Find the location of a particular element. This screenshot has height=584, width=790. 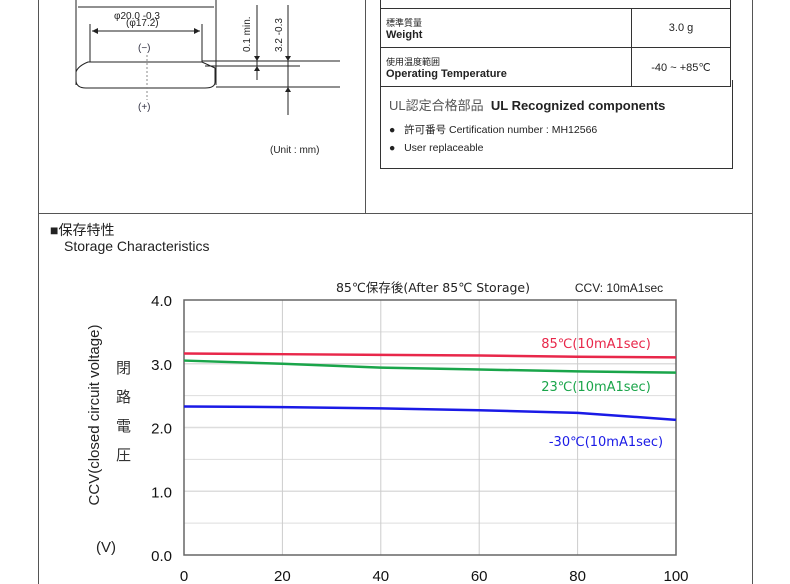

inner-diameter-label: (φ17.2) is located at coordinates (142, 23).